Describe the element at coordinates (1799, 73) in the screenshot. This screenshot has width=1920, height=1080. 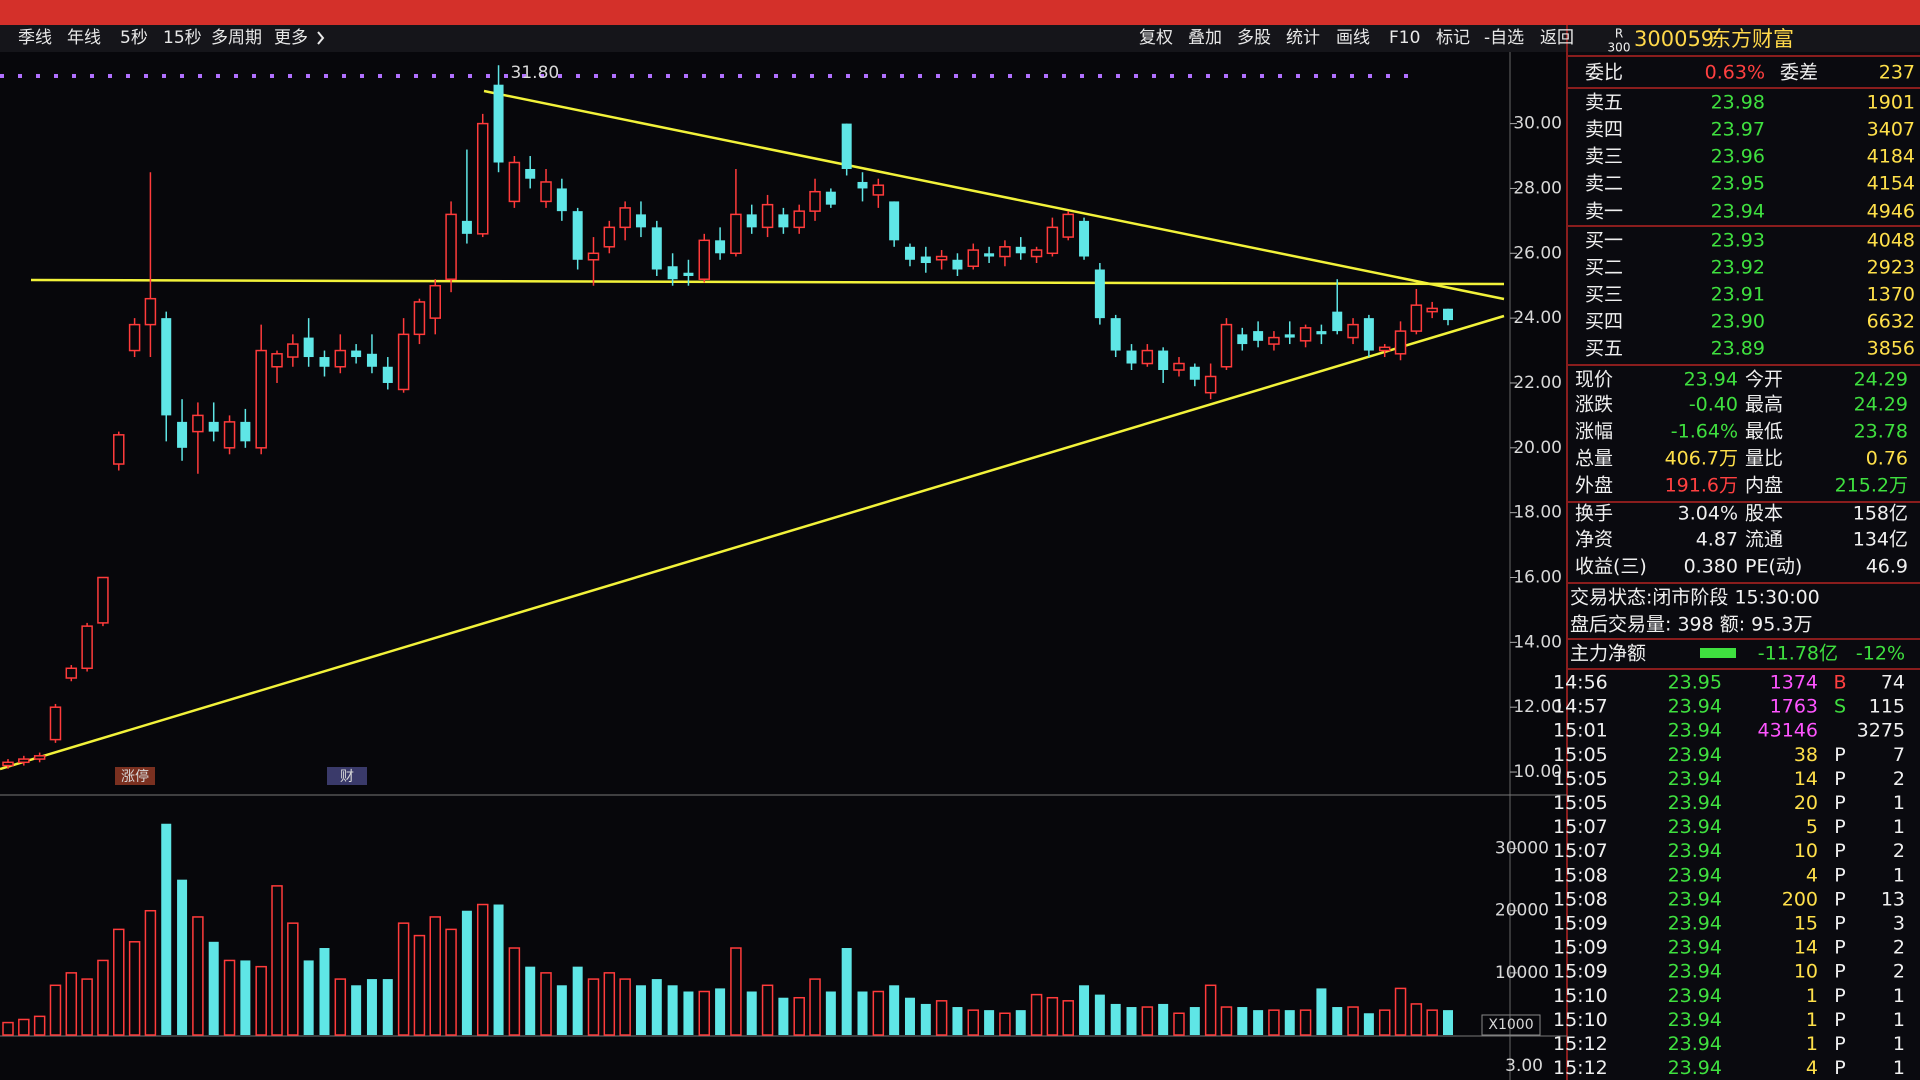
I see `order-ratio: 委差` at that location.